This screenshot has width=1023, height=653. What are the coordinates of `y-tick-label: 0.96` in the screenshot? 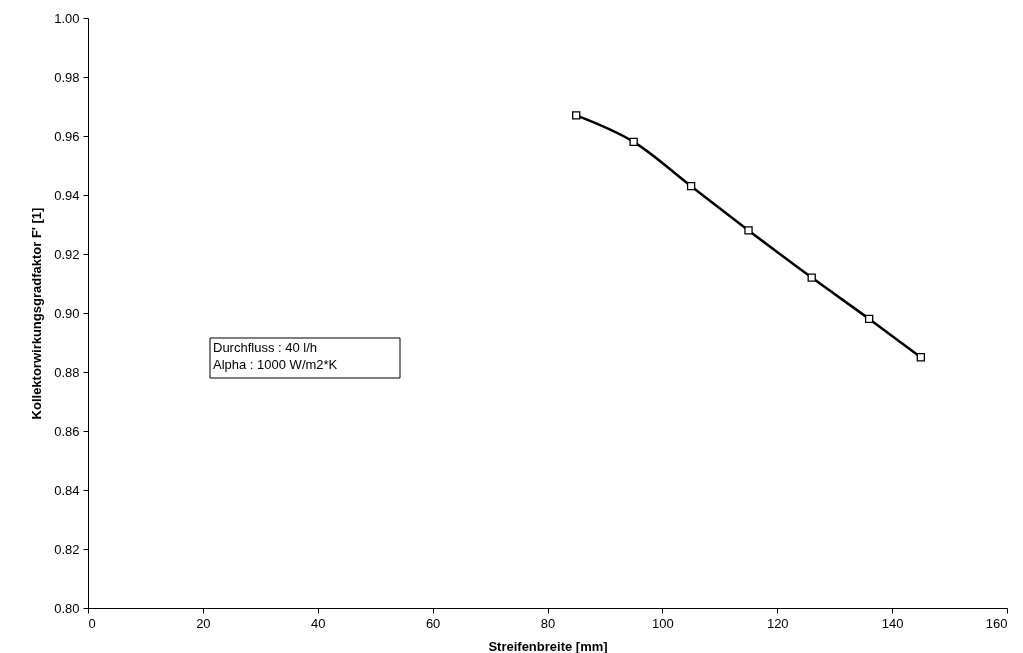 It's located at (67, 136).